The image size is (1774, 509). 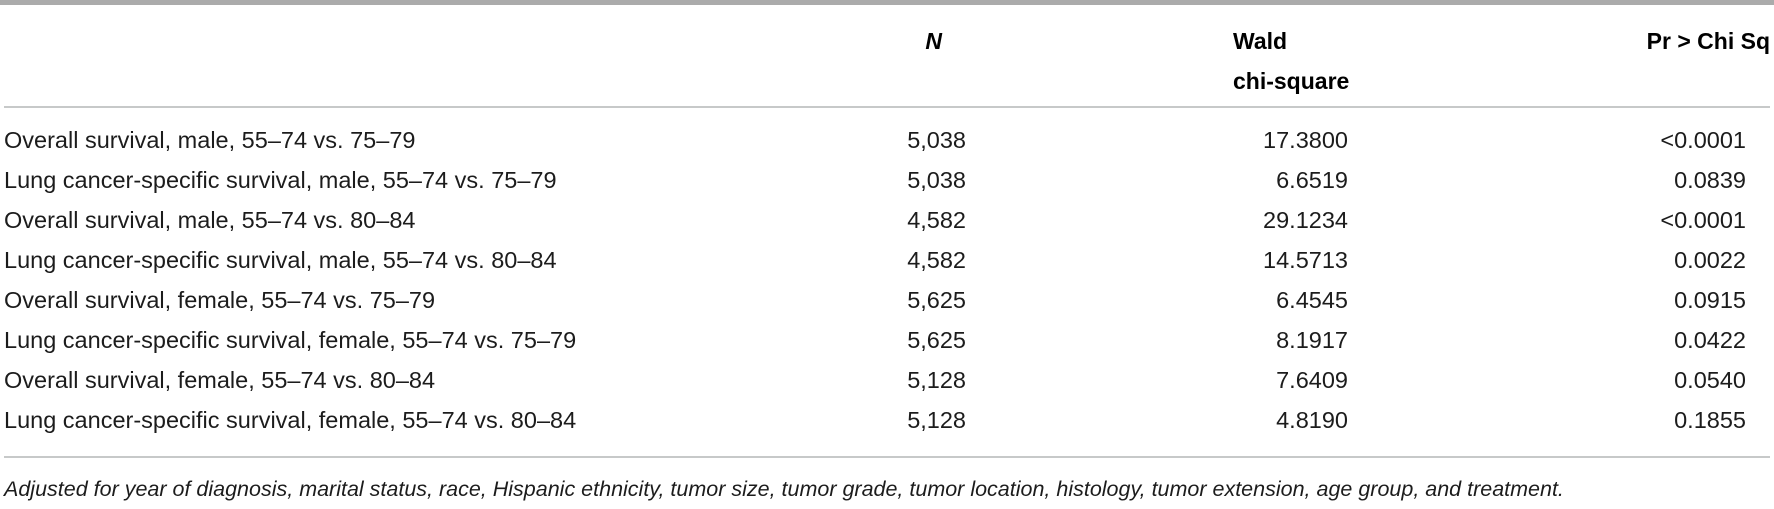 I want to click on pr-chi-sq-value: 0.0022, so click(x=1710, y=260).